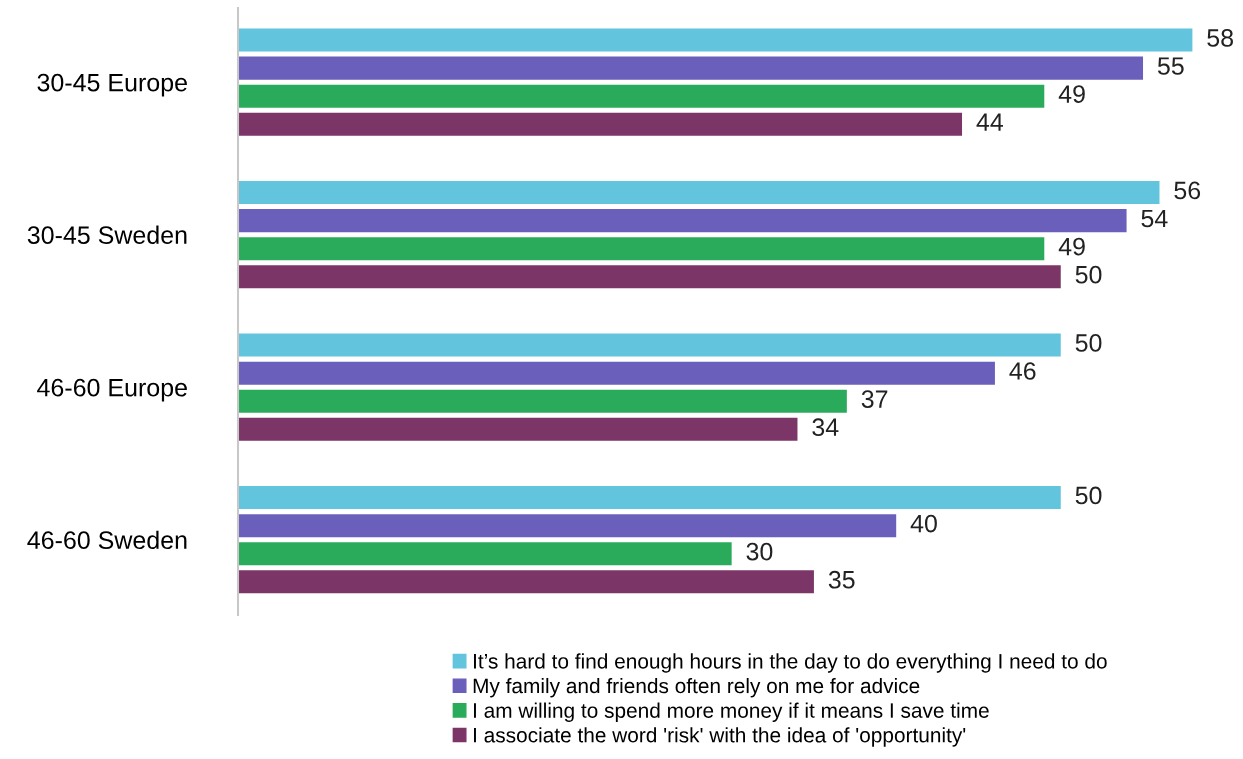 The image size is (1243, 759). Describe the element at coordinates (1154, 218) in the screenshot. I see `data-label: 54` at that location.